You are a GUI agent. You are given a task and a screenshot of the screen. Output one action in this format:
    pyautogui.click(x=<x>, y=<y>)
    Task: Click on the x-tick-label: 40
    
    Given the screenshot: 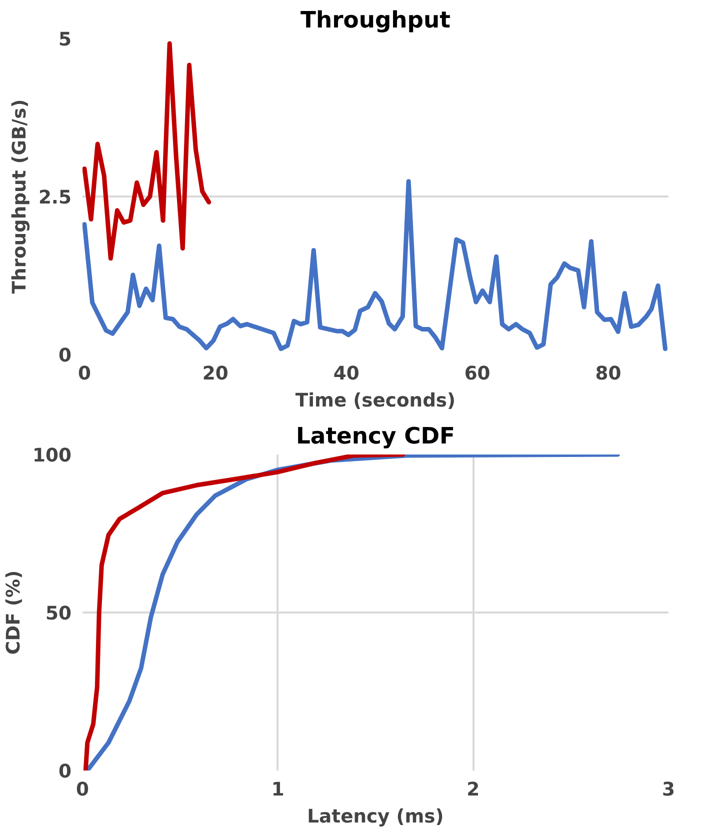 What is the action you would take?
    pyautogui.click(x=346, y=374)
    